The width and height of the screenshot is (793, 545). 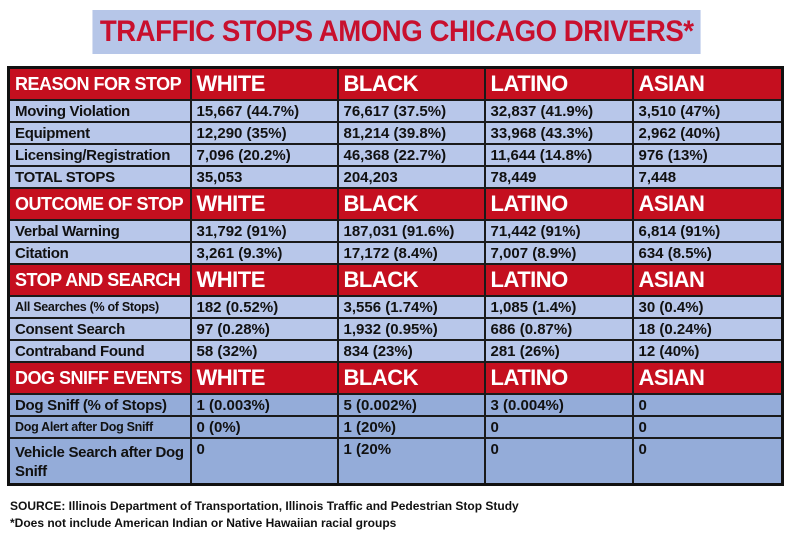 I want to click on table-cell: 7,007 (8.9%), so click(x=558, y=253).